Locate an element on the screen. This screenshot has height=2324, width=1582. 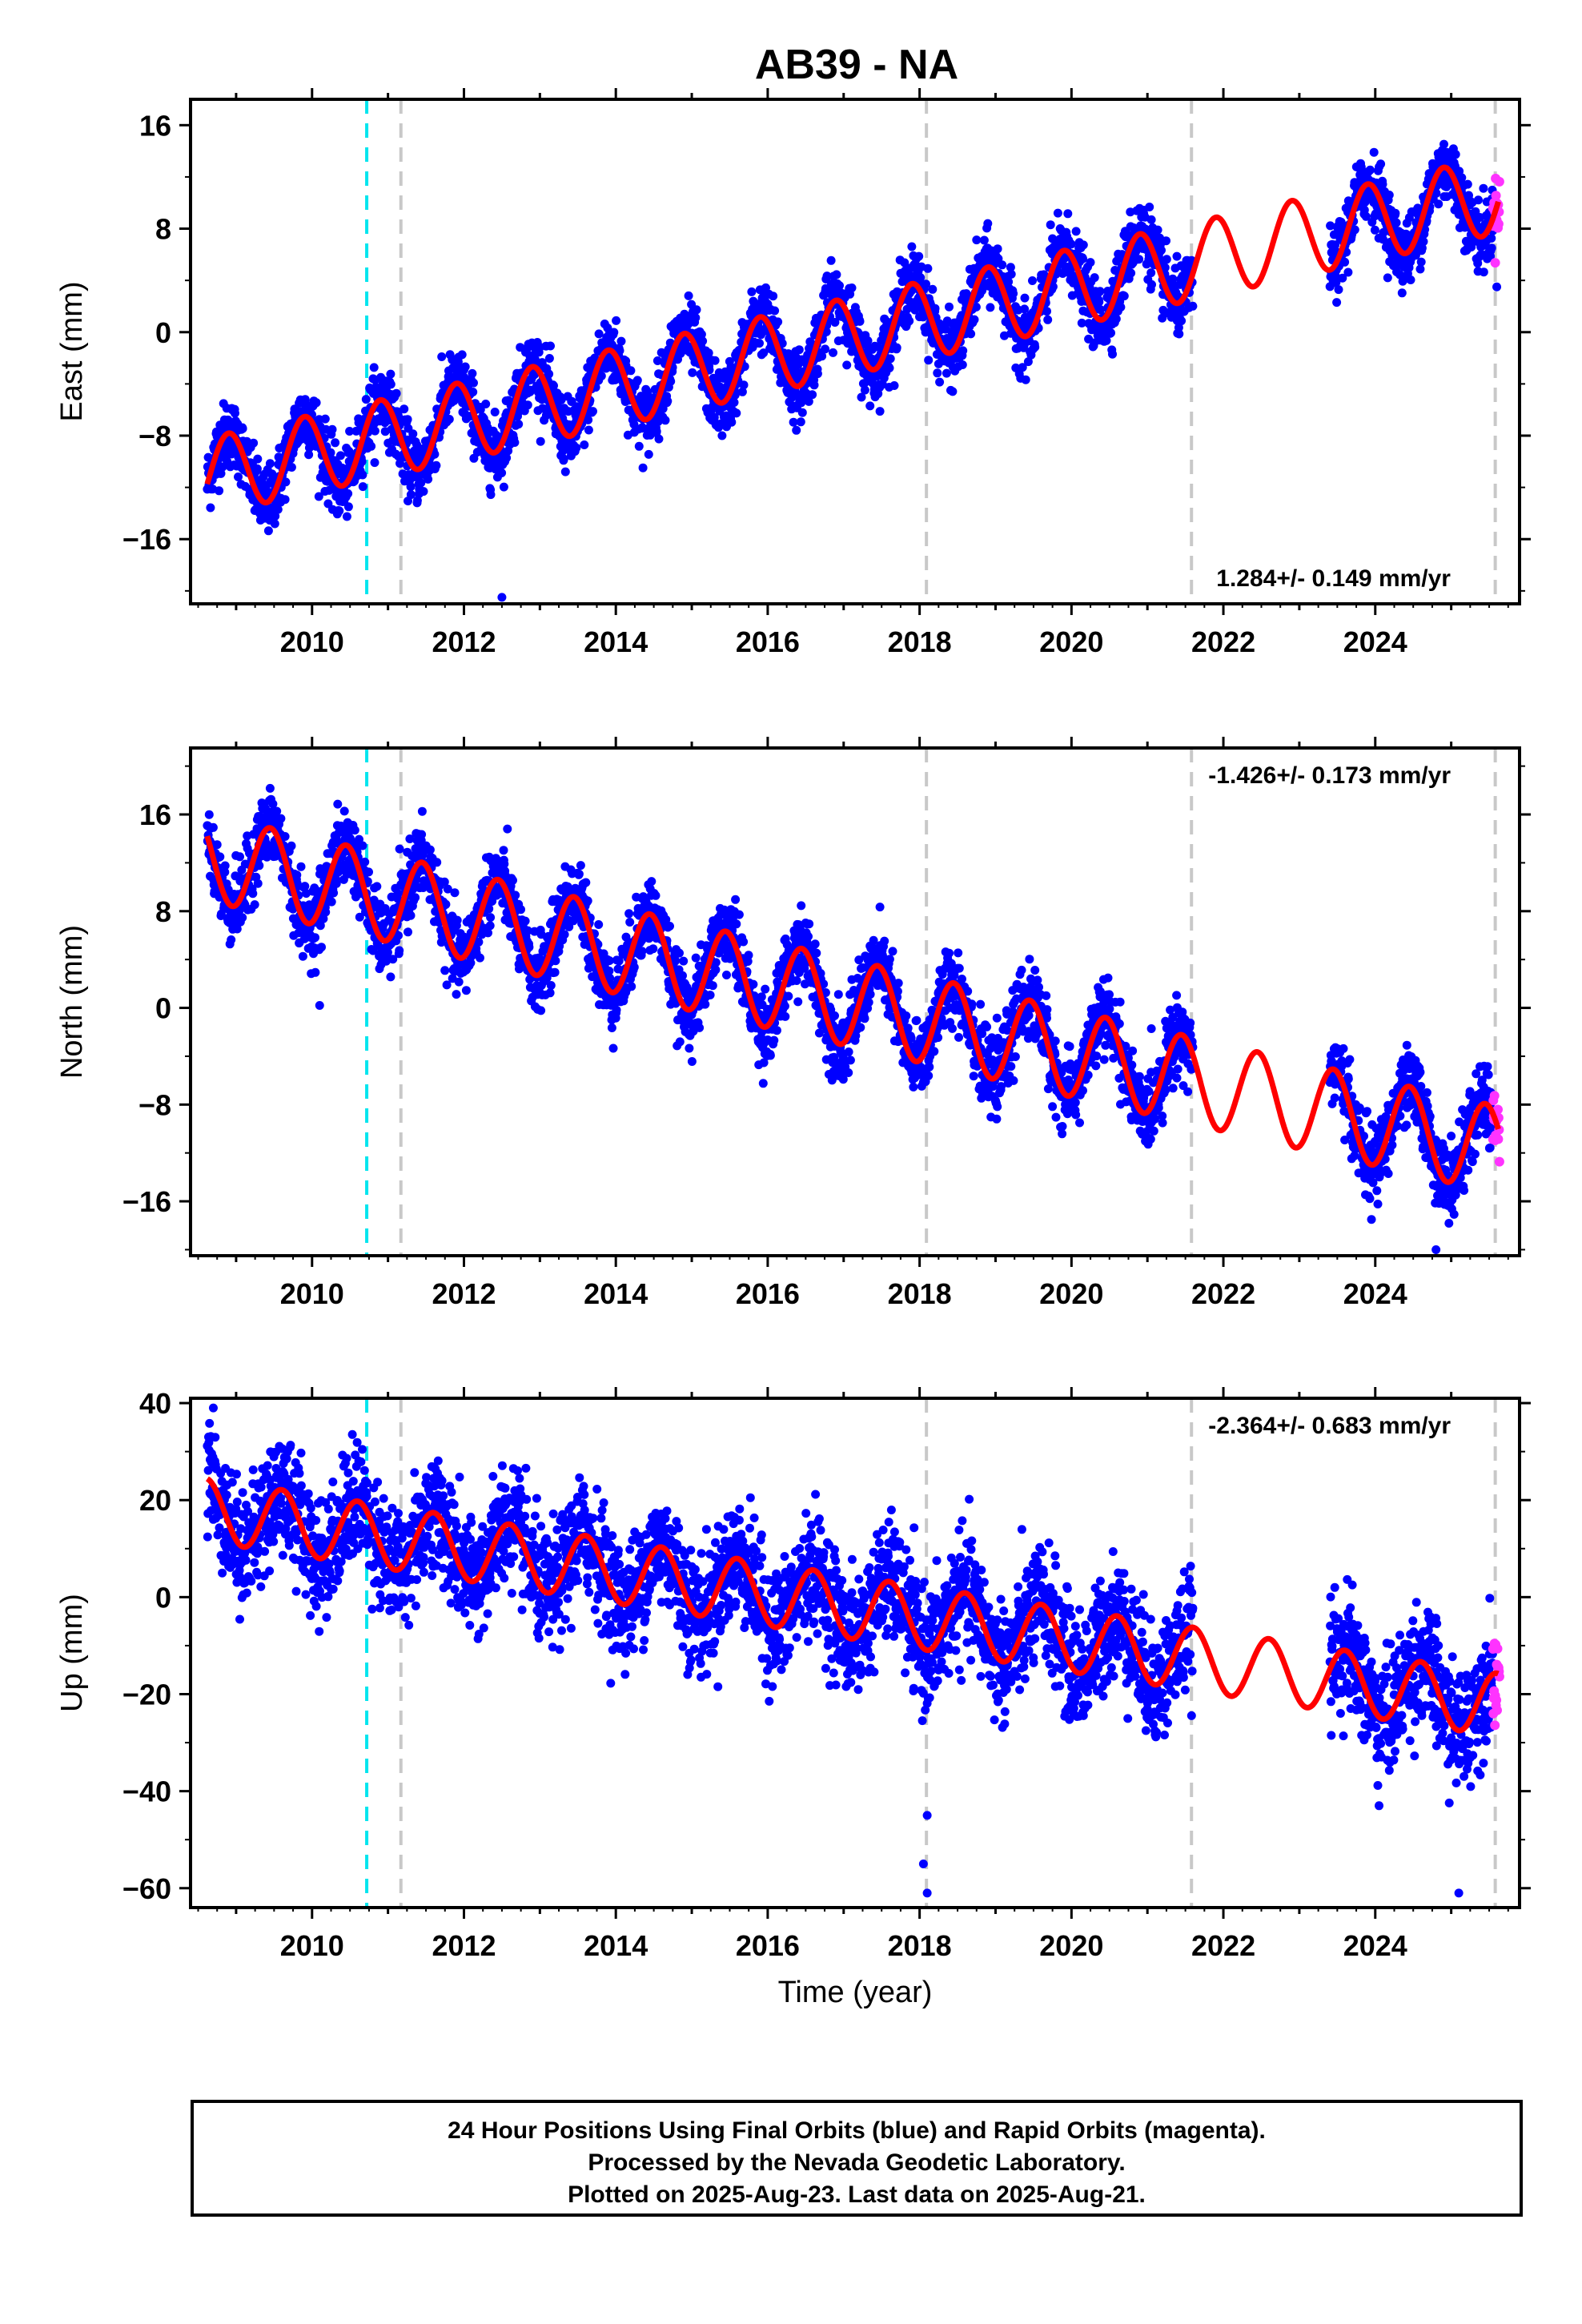
east-x-tick-label: 2016 is located at coordinates (768, 641).